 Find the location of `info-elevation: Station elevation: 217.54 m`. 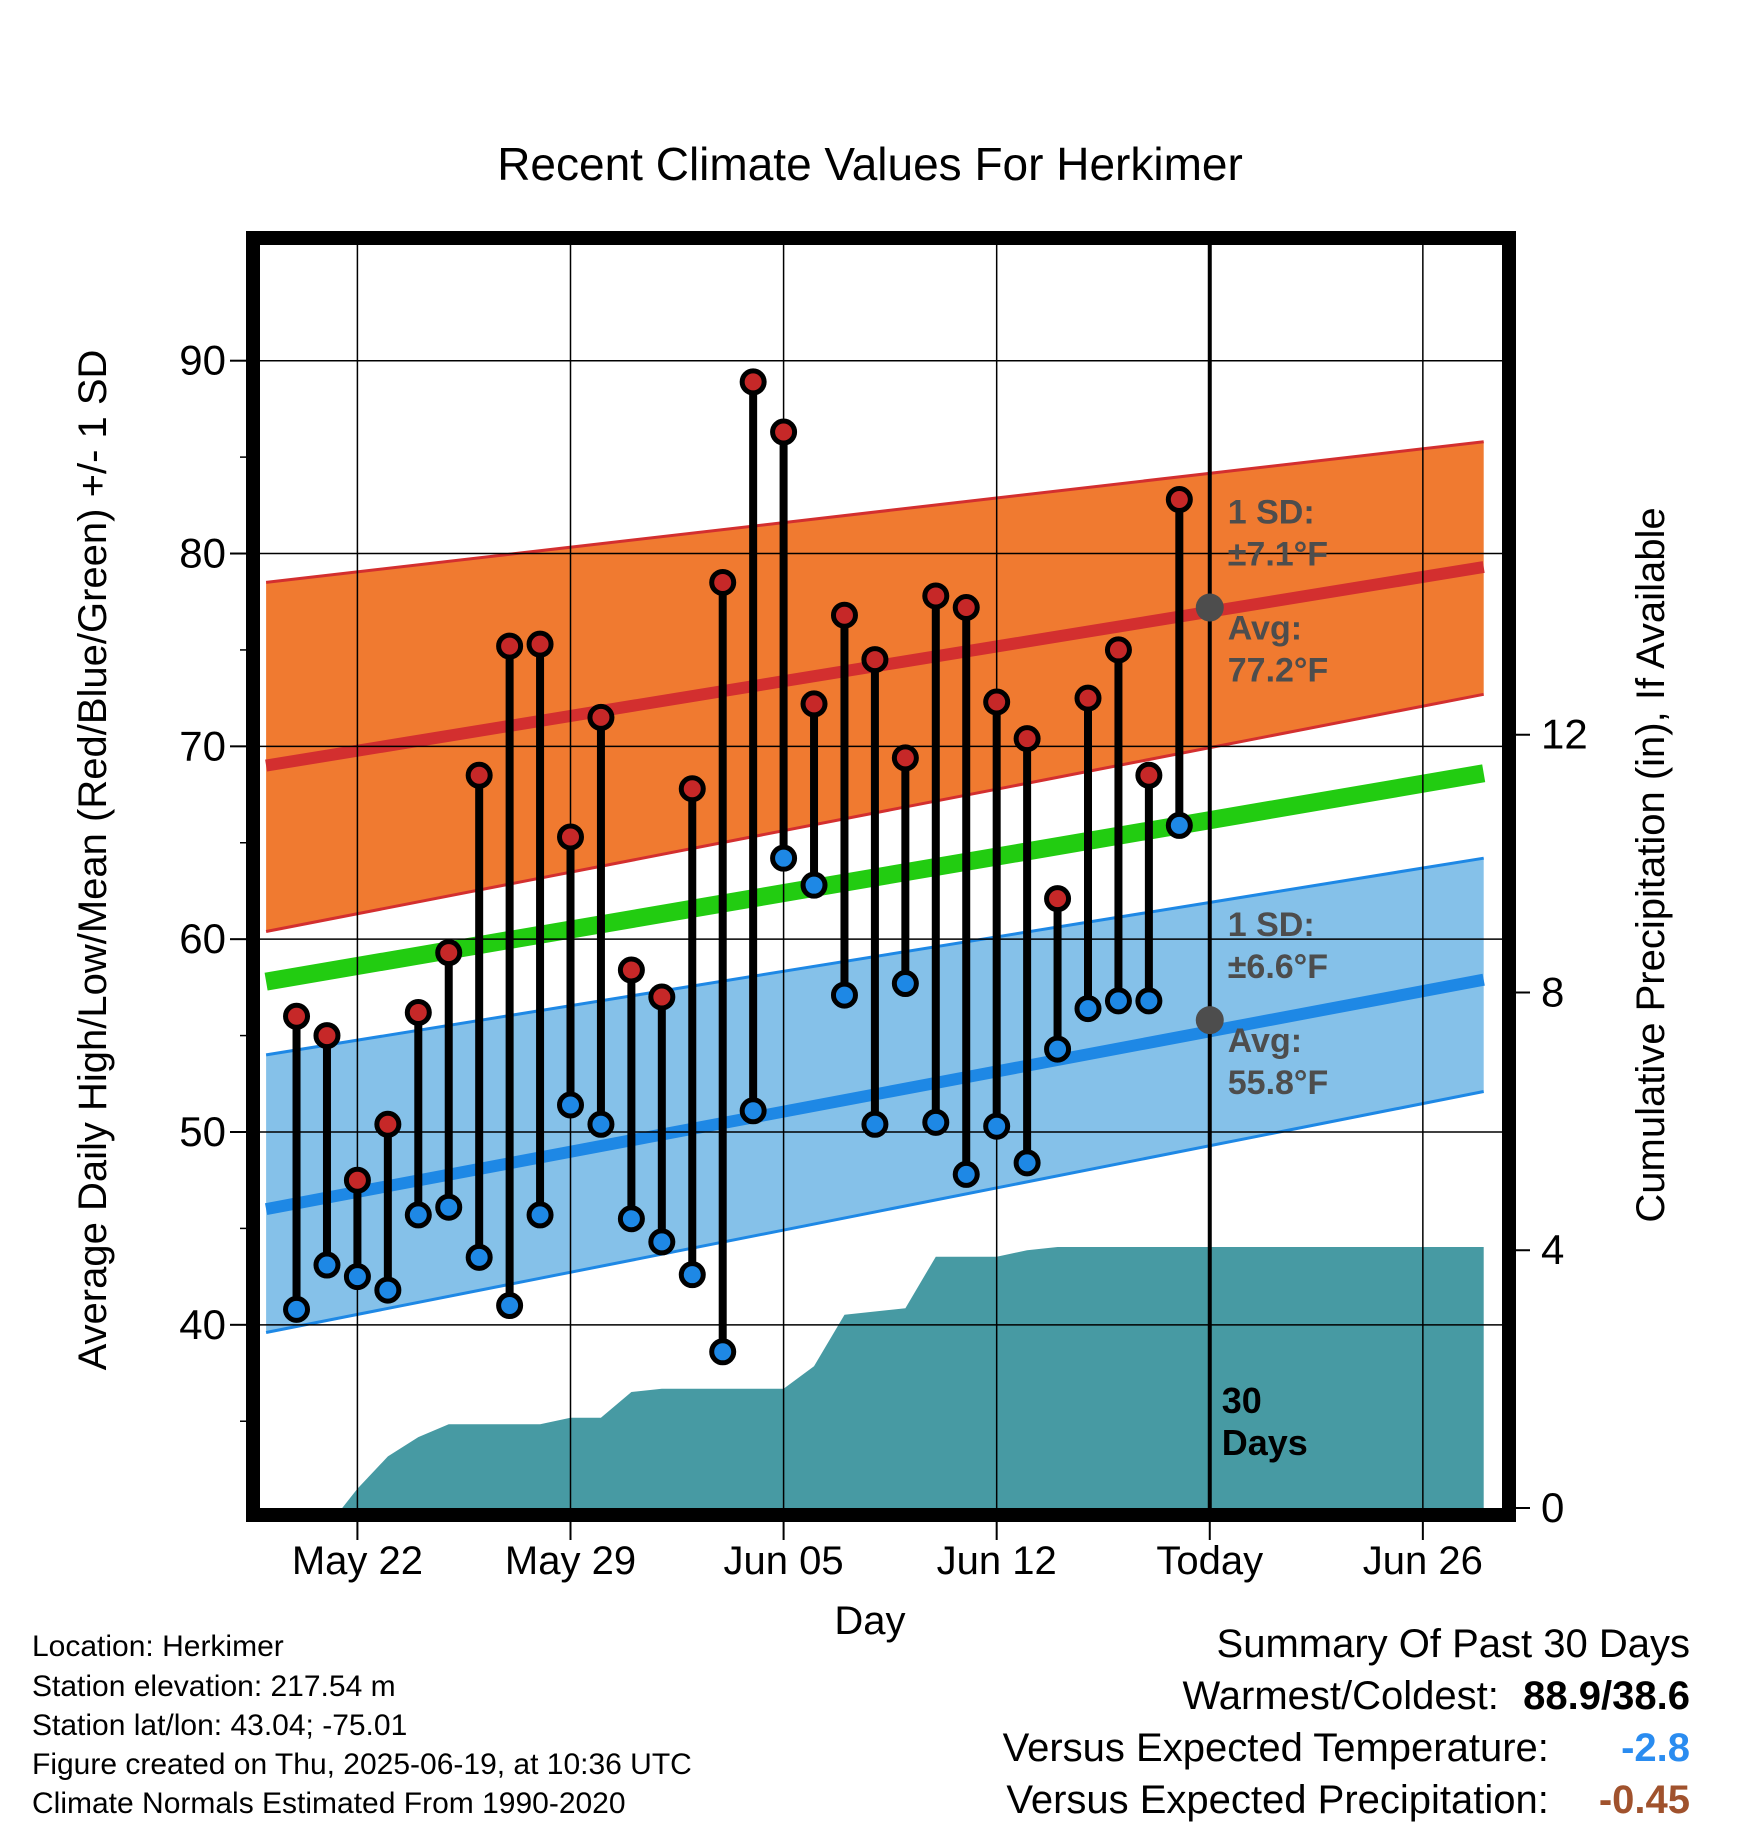

info-elevation: Station elevation: 217.54 m is located at coordinates (214, 1686).